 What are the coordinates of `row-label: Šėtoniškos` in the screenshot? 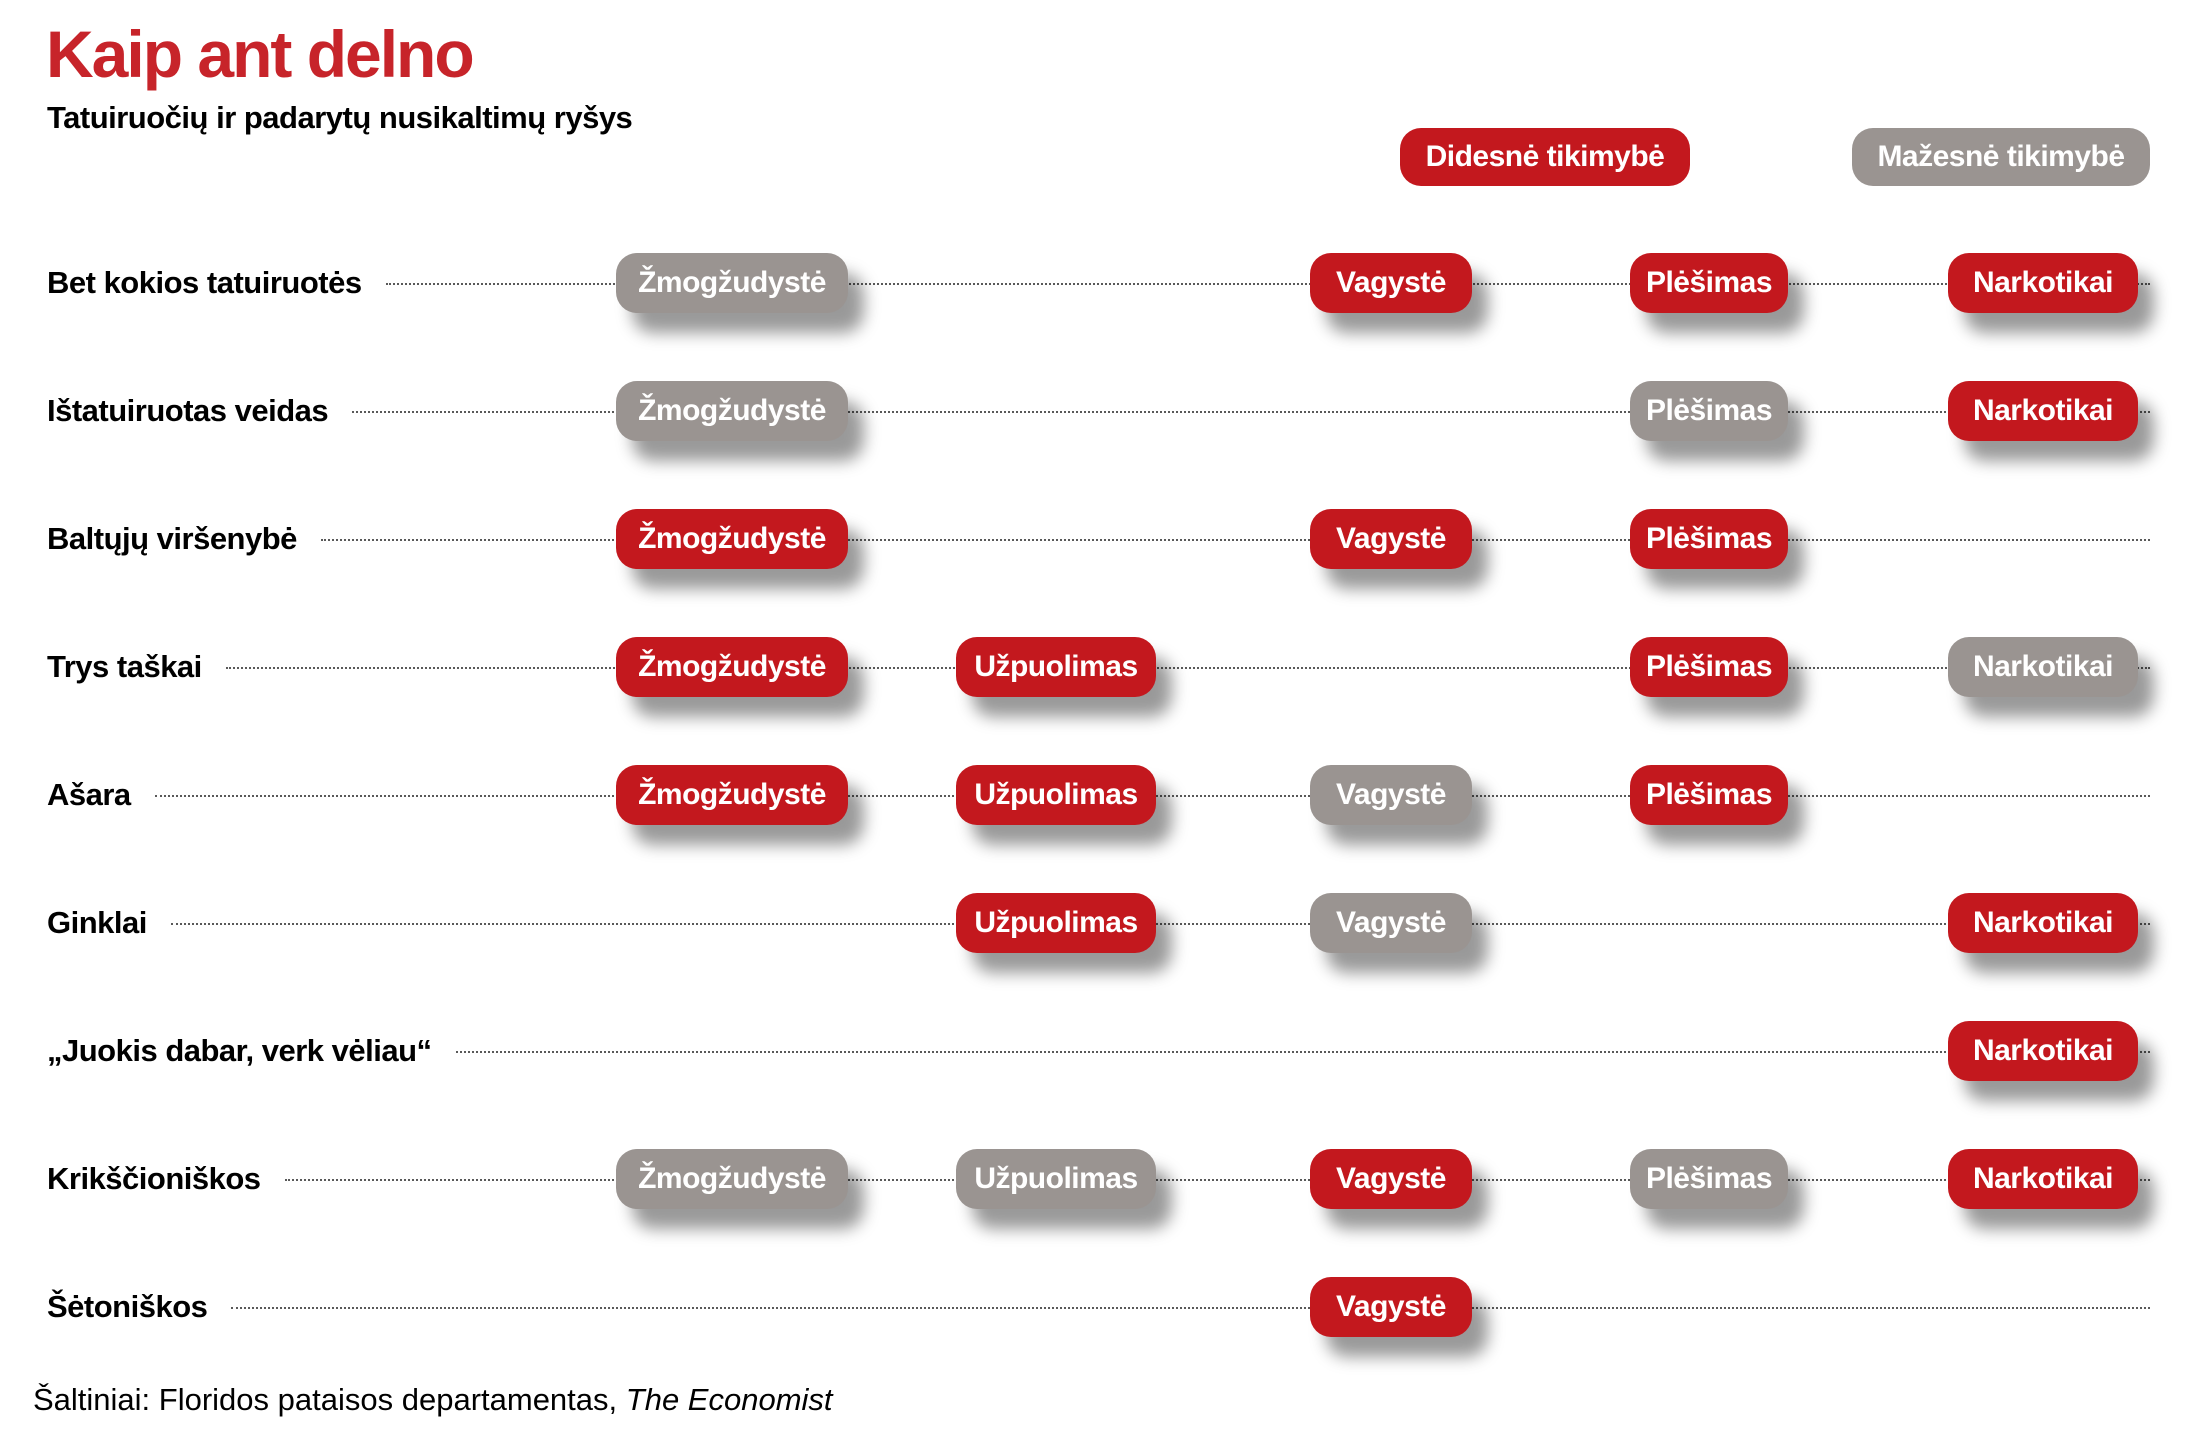 It's located at (127, 1306).